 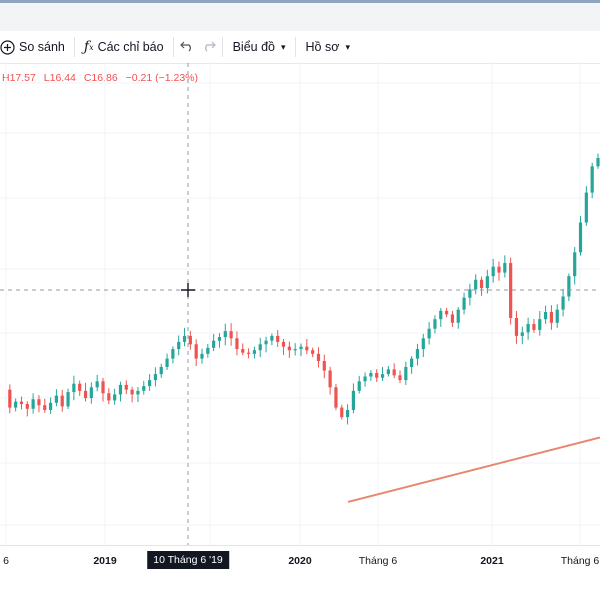 What do you see at coordinates (300, 15) in the screenshot?
I see `window-top-bar` at bounding box center [300, 15].